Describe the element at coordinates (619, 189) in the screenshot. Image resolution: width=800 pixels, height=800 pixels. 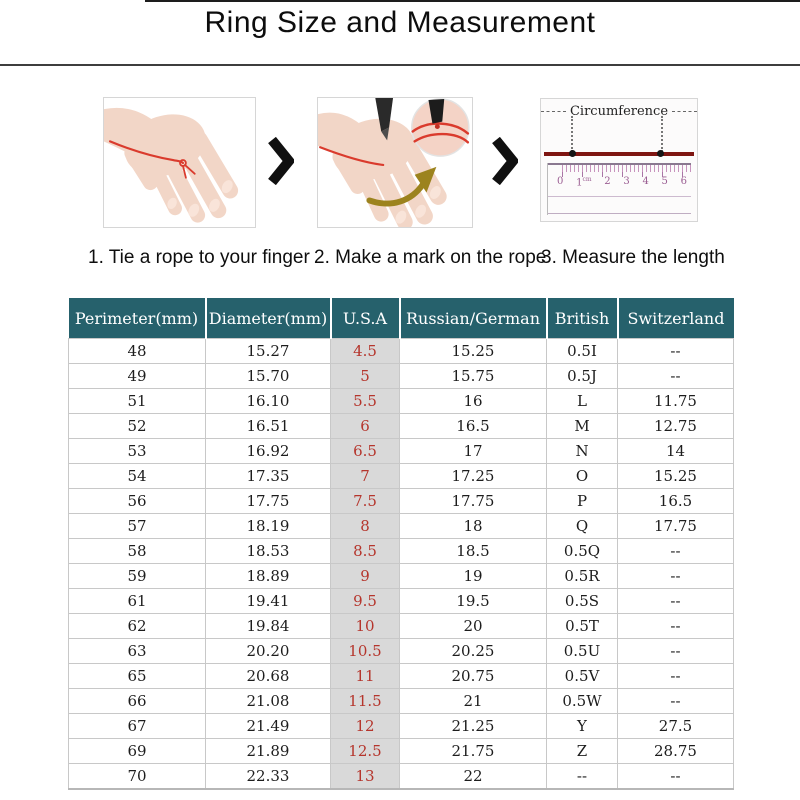
I see `ruler: 0 1cm 2 3 4 5 6` at that location.